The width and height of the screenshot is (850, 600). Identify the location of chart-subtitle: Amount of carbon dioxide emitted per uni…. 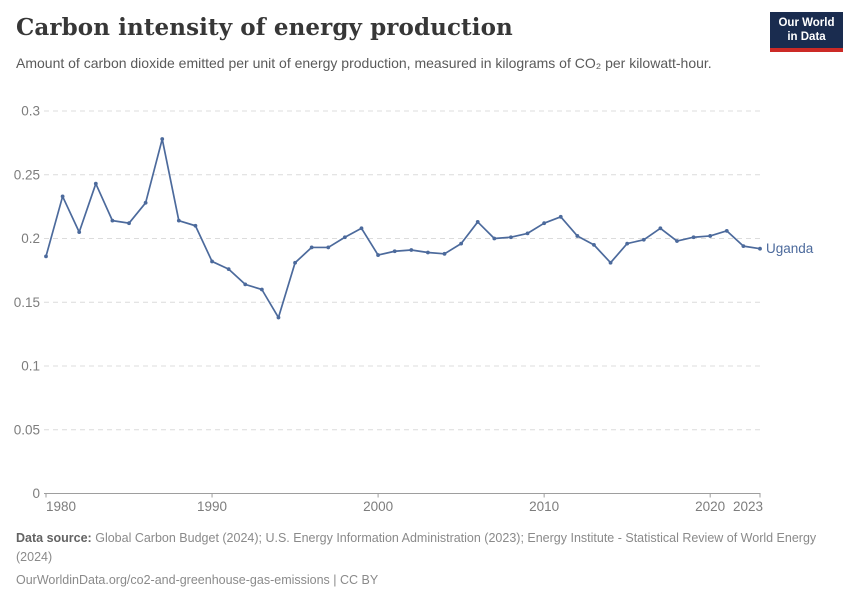
(364, 63).